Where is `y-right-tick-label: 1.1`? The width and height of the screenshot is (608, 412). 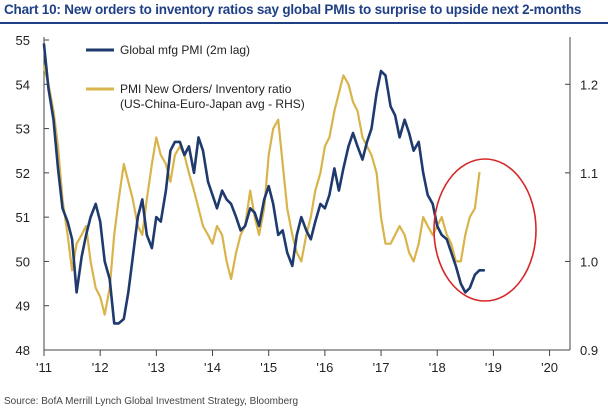 y-right-tick-label: 1.1 is located at coordinates (589, 173).